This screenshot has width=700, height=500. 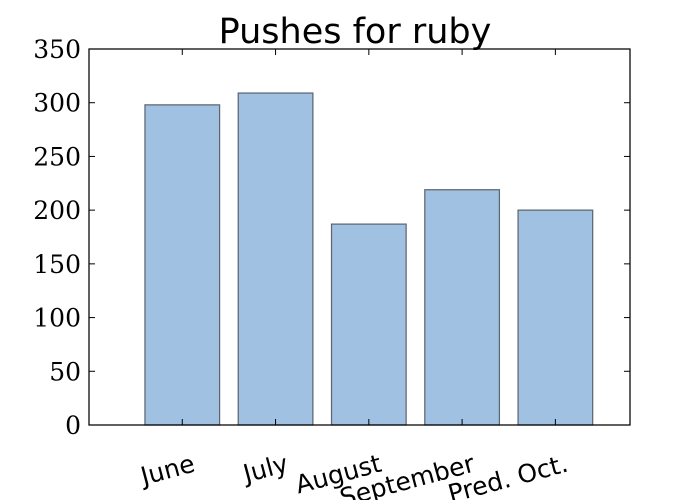 I want to click on y-tick-label: 300, so click(x=57, y=103).